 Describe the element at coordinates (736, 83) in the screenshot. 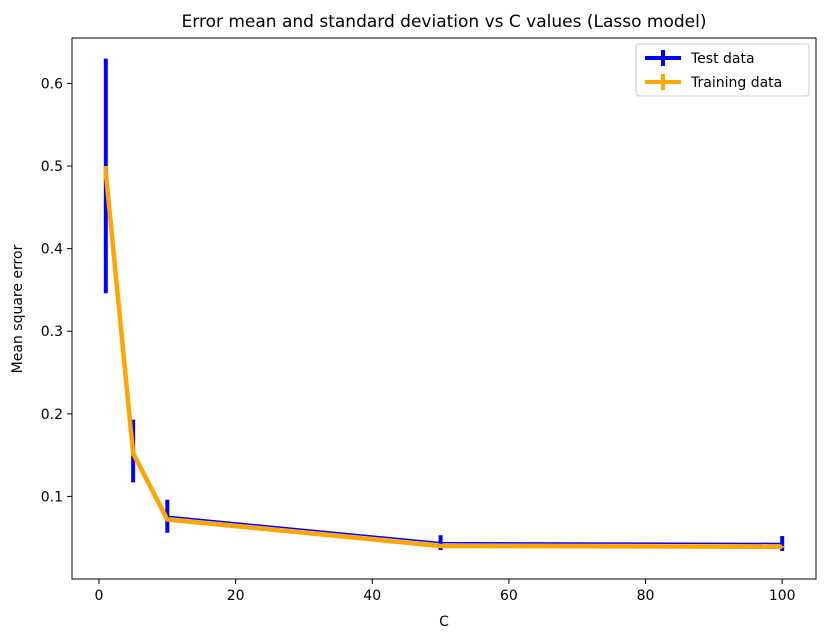

I see `legend-label: Training data` at that location.